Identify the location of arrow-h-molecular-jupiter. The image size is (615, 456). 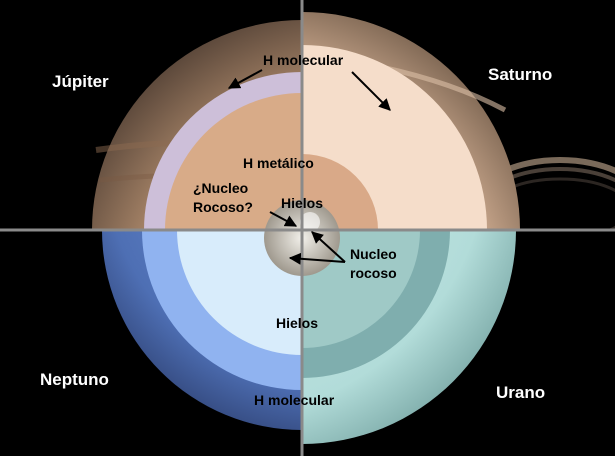
(245, 79).